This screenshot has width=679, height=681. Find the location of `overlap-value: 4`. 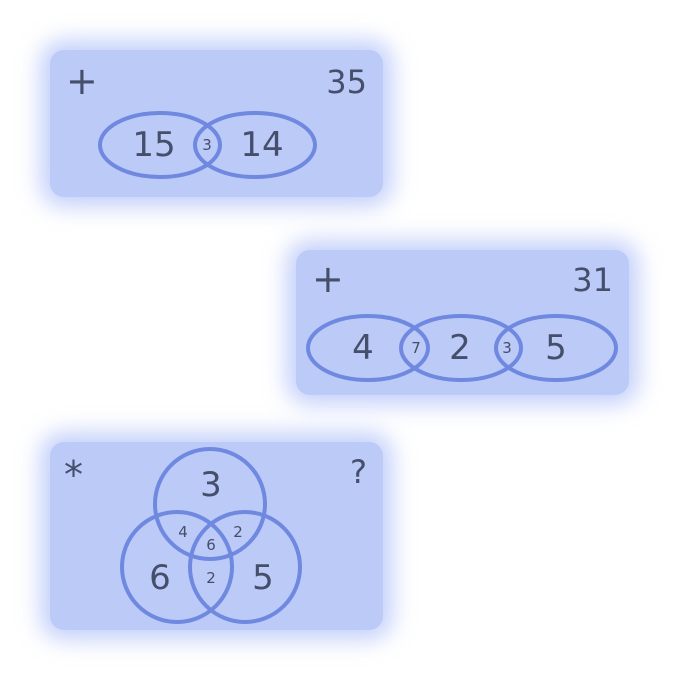

overlap-value: 4 is located at coordinates (183, 532).